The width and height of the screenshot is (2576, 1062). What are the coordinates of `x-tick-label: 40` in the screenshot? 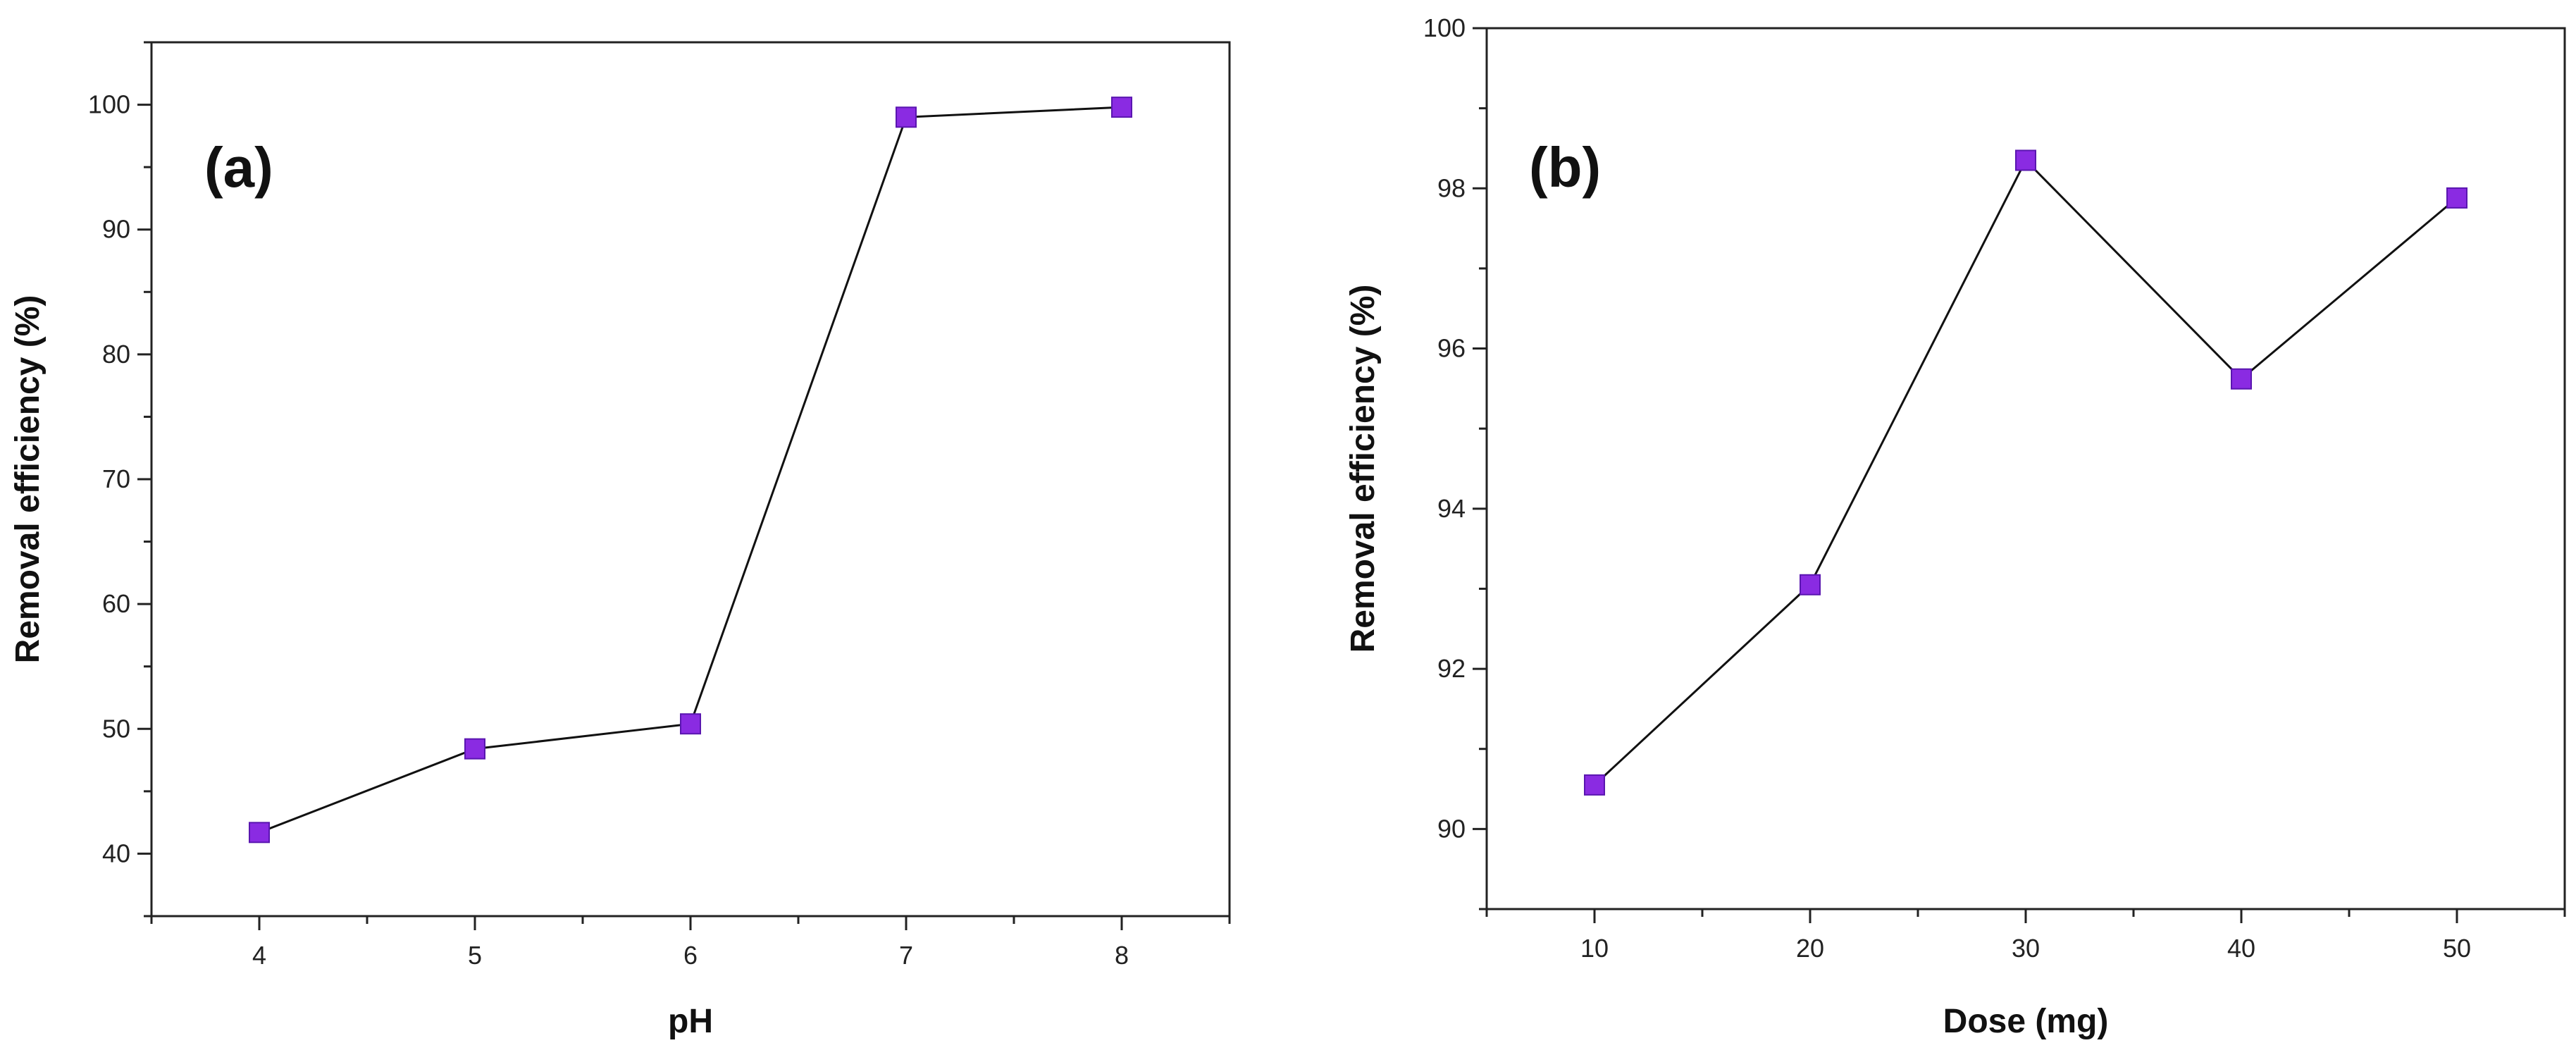 It's located at (2241, 948).